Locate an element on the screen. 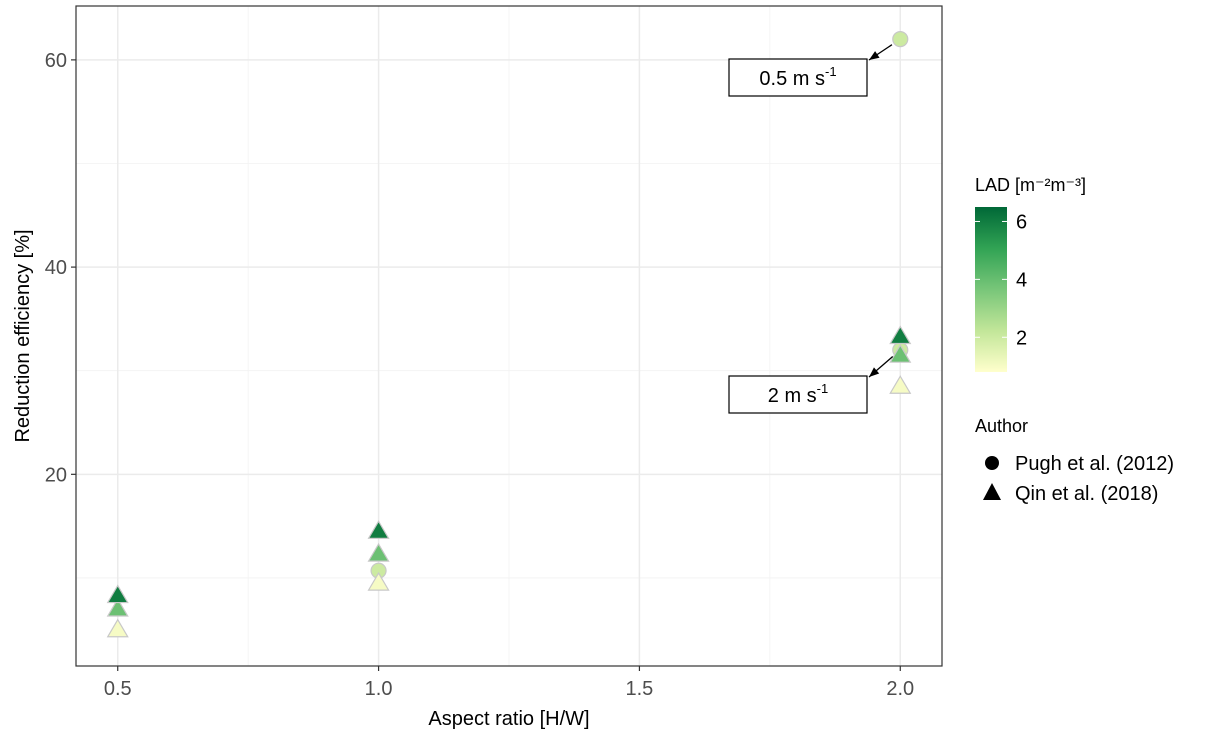 Image resolution: width=1224 pixels, height=731 pixels. color-bar-tick-label: 2 is located at coordinates (1021, 338).